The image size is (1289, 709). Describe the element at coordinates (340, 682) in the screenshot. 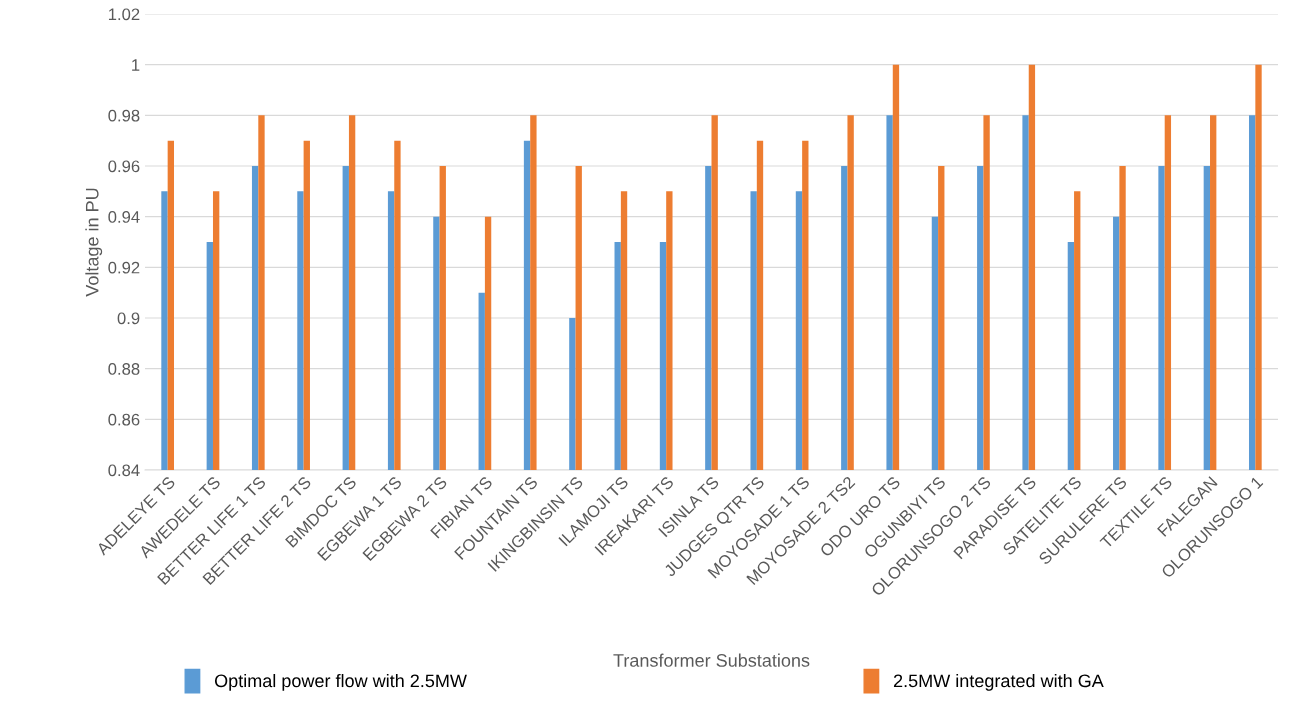

I see `legend-label: Optimal power flow with 2.5MW` at that location.